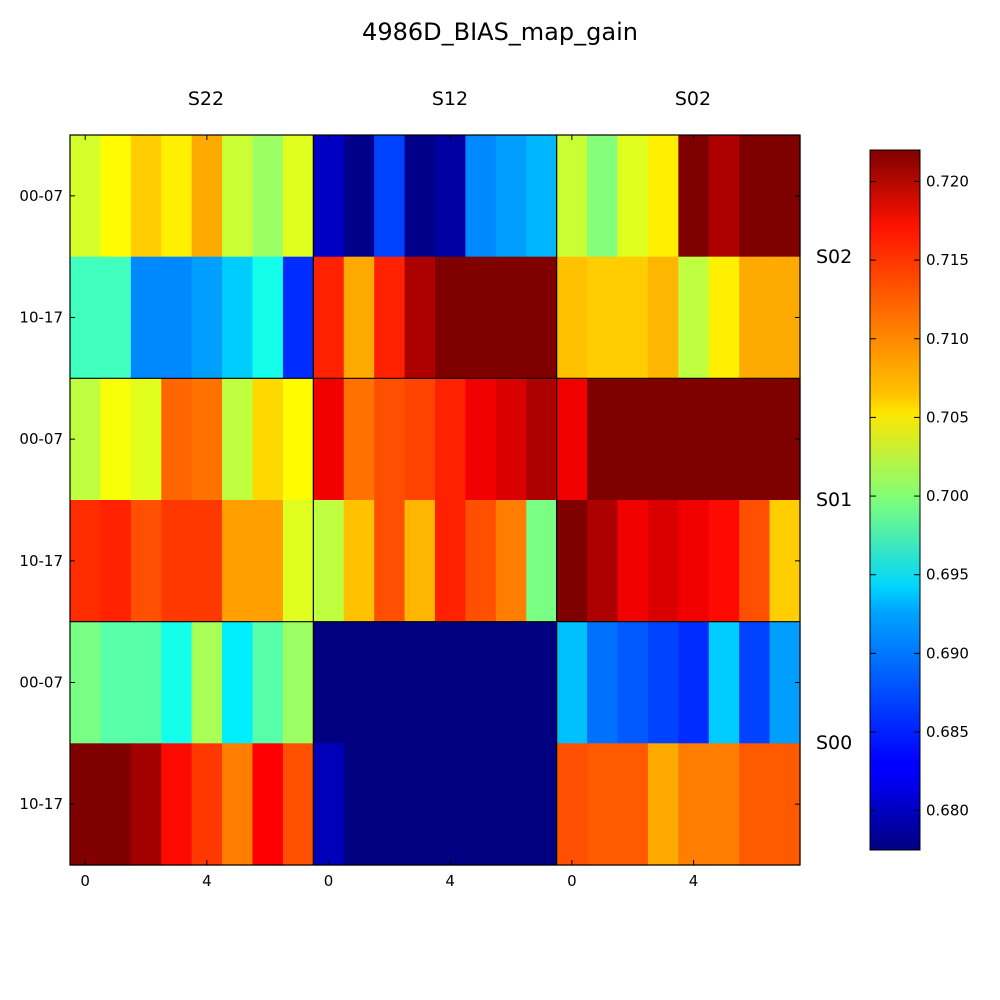  What do you see at coordinates (834, 500) in the screenshot?
I see `row-group-label: S01` at bounding box center [834, 500].